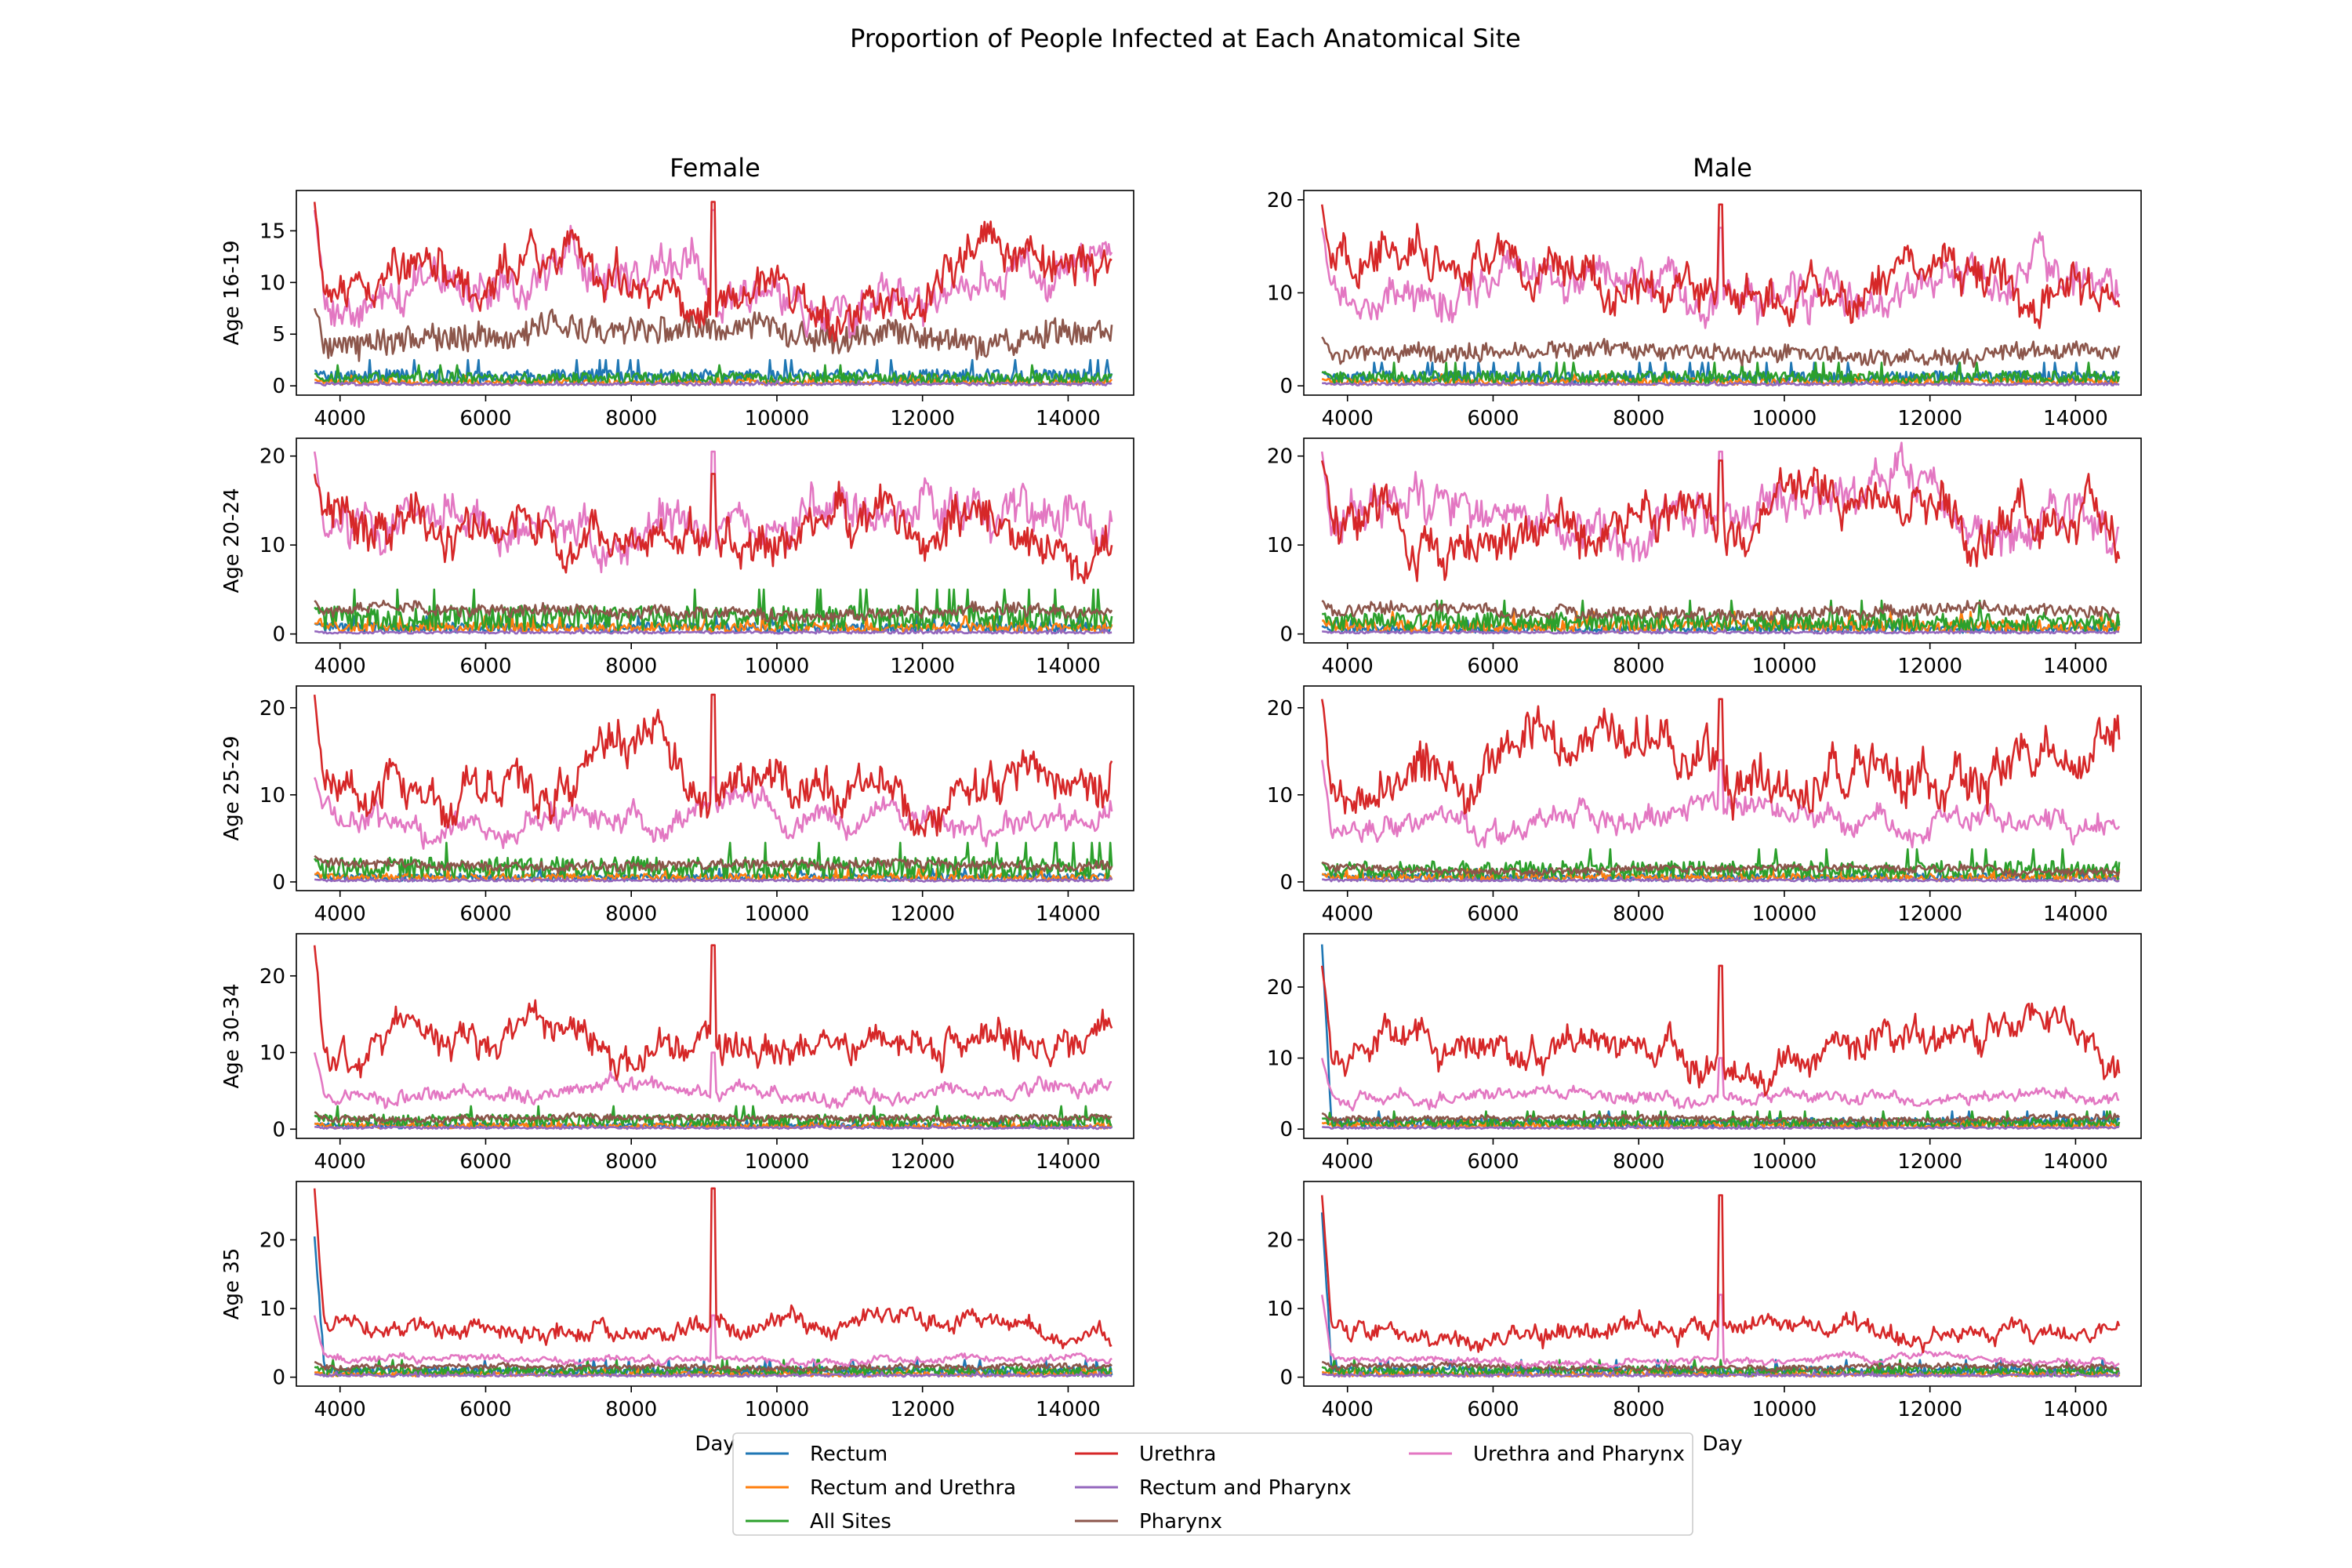  What do you see at coordinates (1721, 1367) in the screenshot?
I see `panel-male-age-35-line-pharynx` at bounding box center [1721, 1367].